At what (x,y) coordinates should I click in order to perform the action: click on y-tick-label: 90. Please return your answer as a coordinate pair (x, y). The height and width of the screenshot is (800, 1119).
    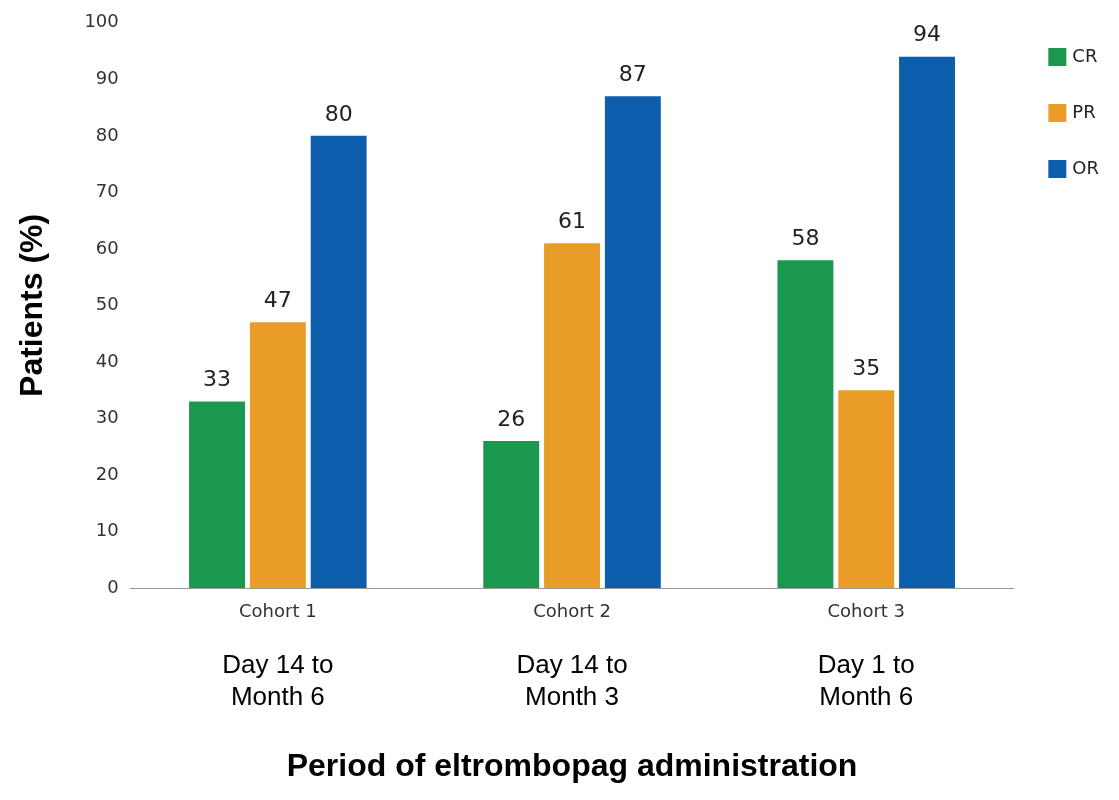
    Looking at the image, I should click on (107, 77).